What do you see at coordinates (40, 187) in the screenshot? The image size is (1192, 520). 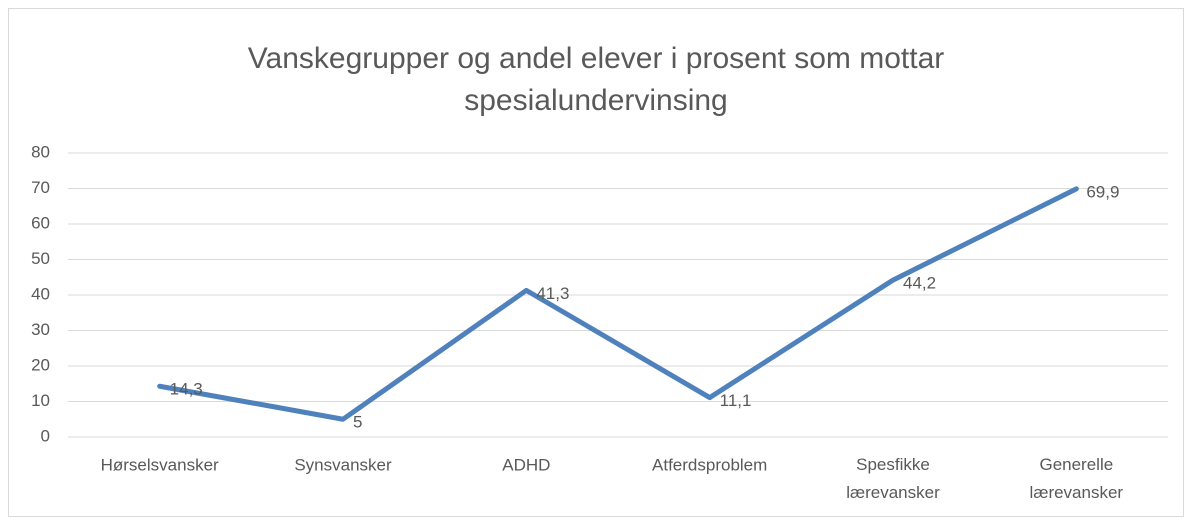 I see `y-tick-label: 70` at bounding box center [40, 187].